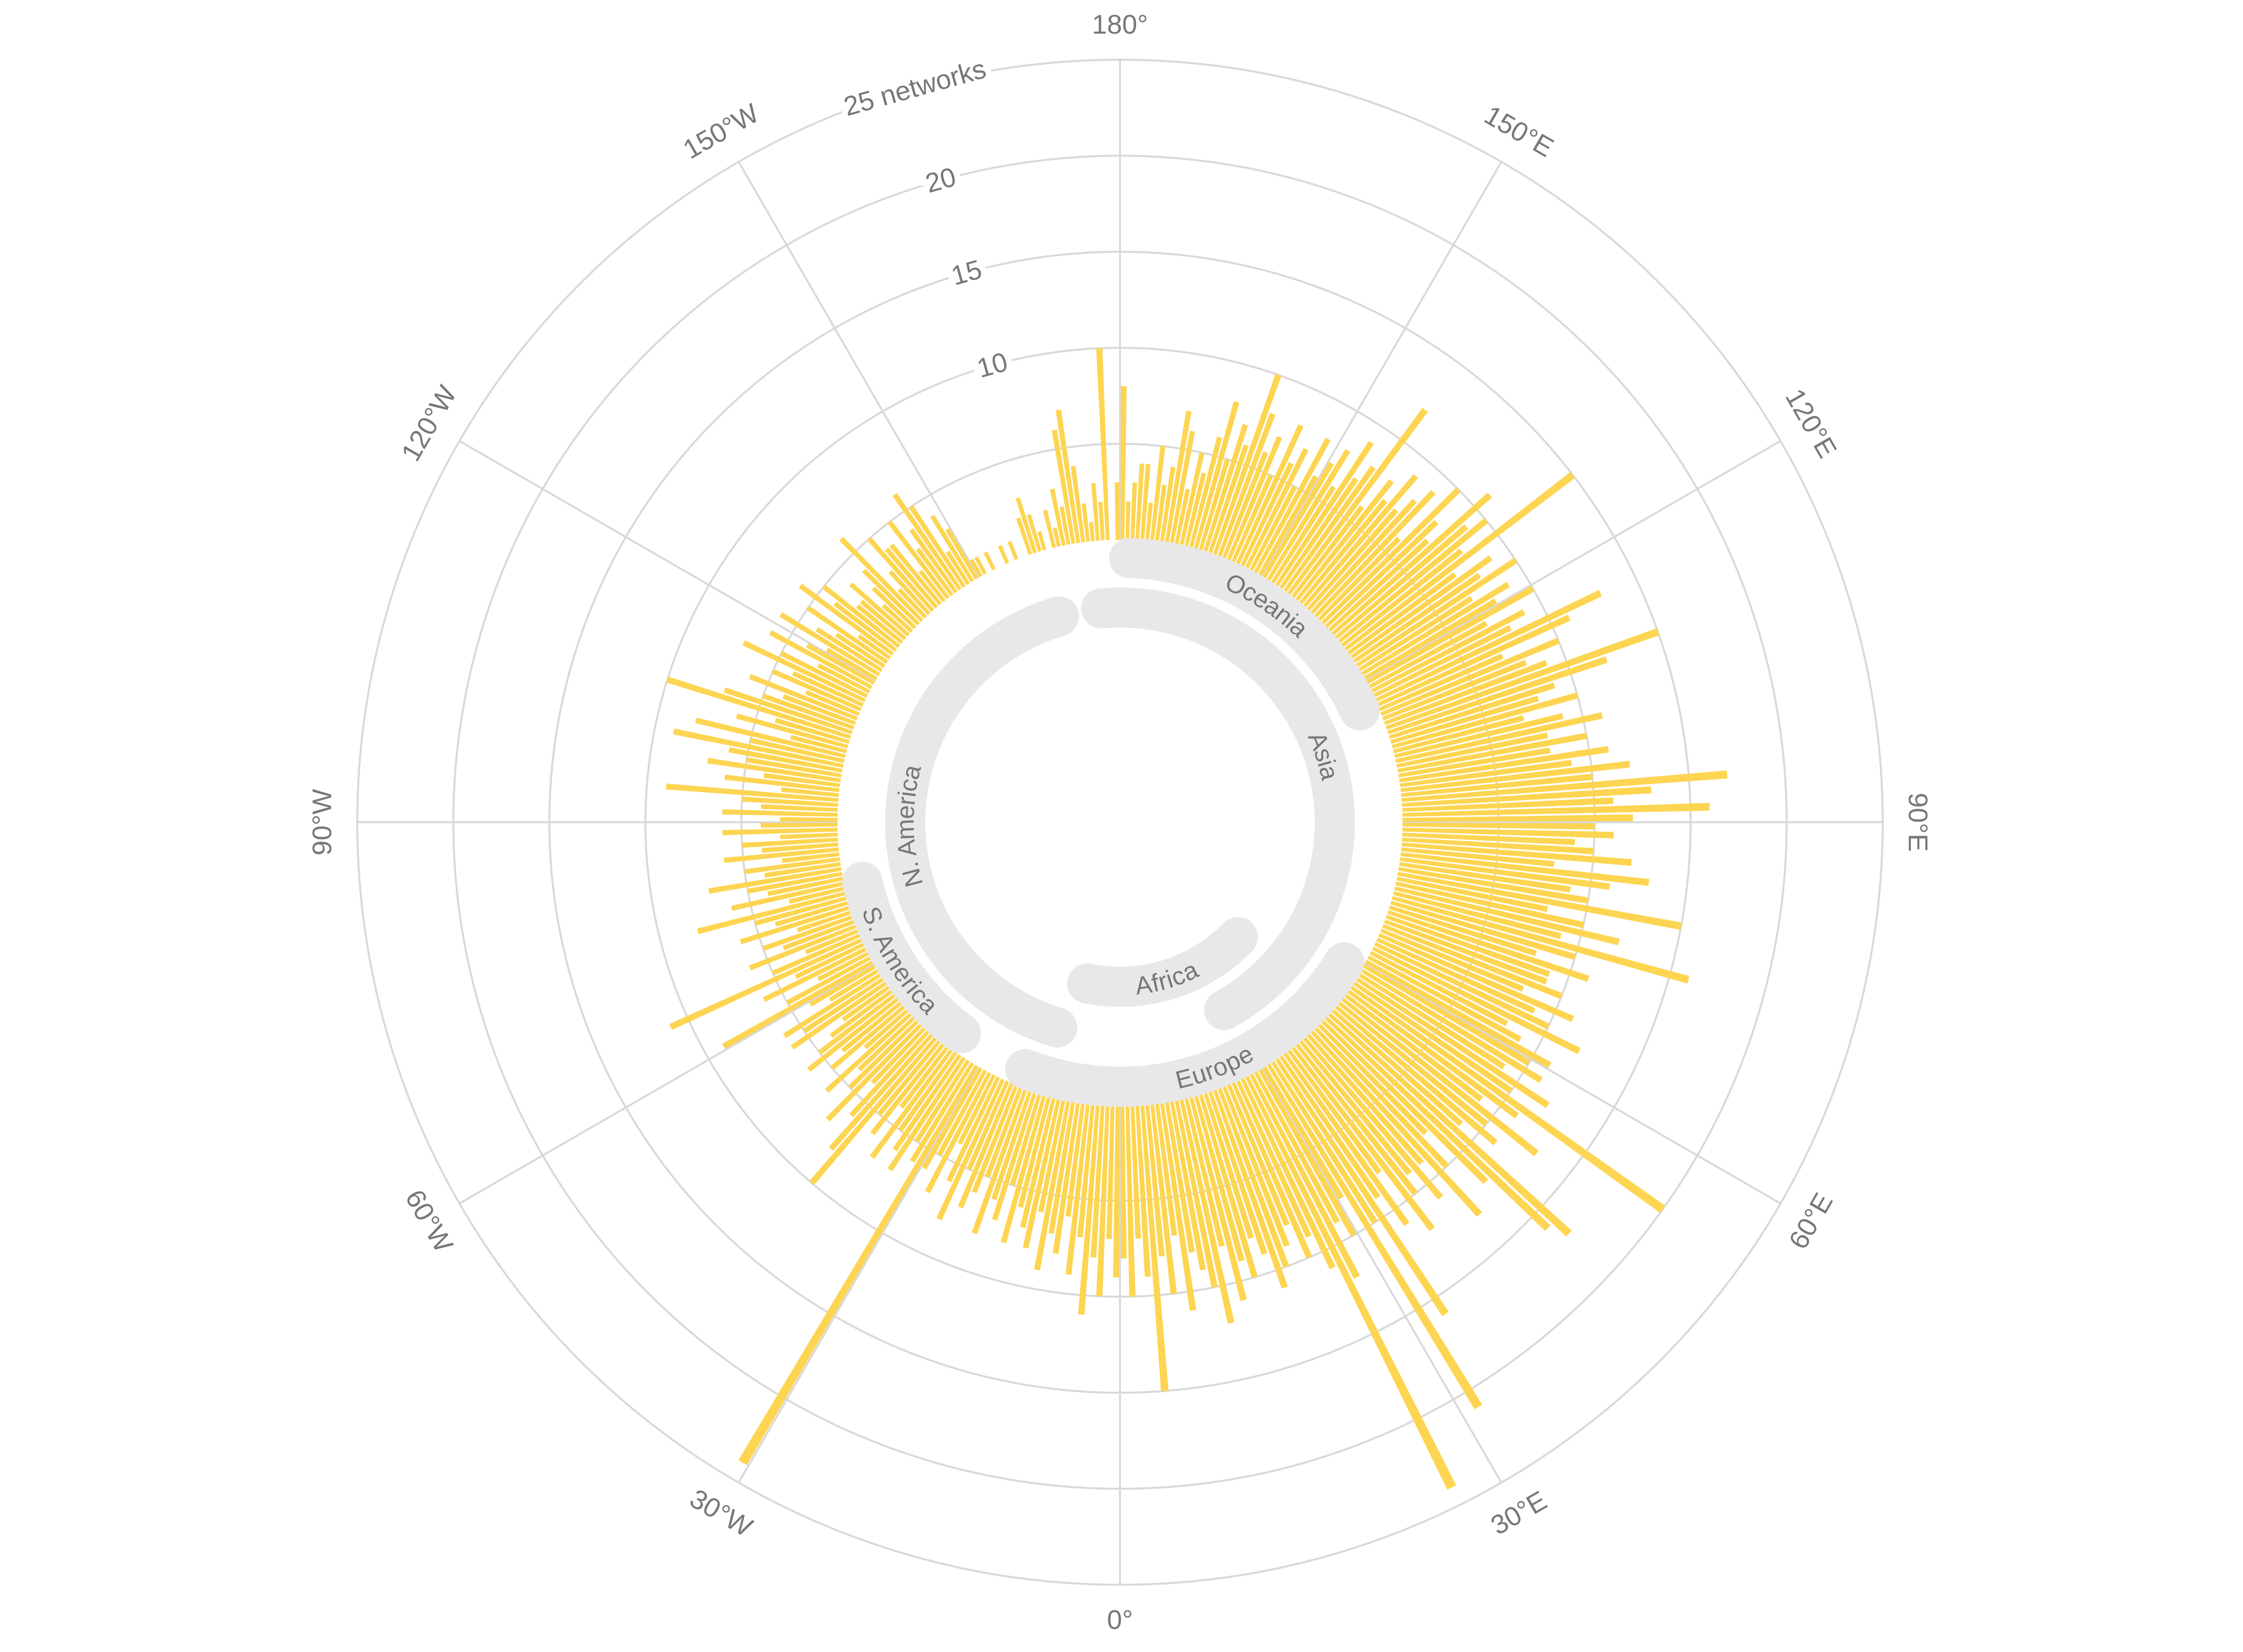 The width and height of the screenshot is (2243, 1652). Describe the element at coordinates (1184, 1024) in the screenshot. I see `region-arc` at that location.